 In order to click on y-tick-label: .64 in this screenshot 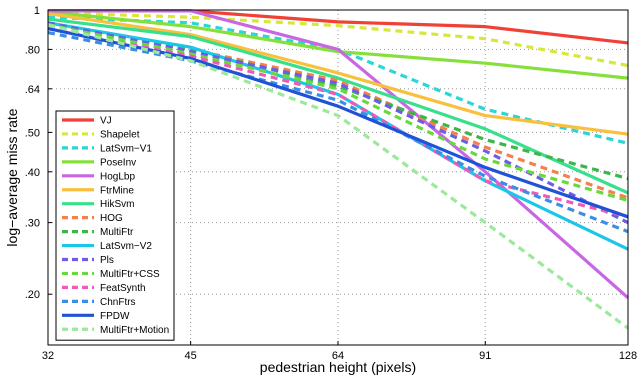, I will do `click(32, 90)`.